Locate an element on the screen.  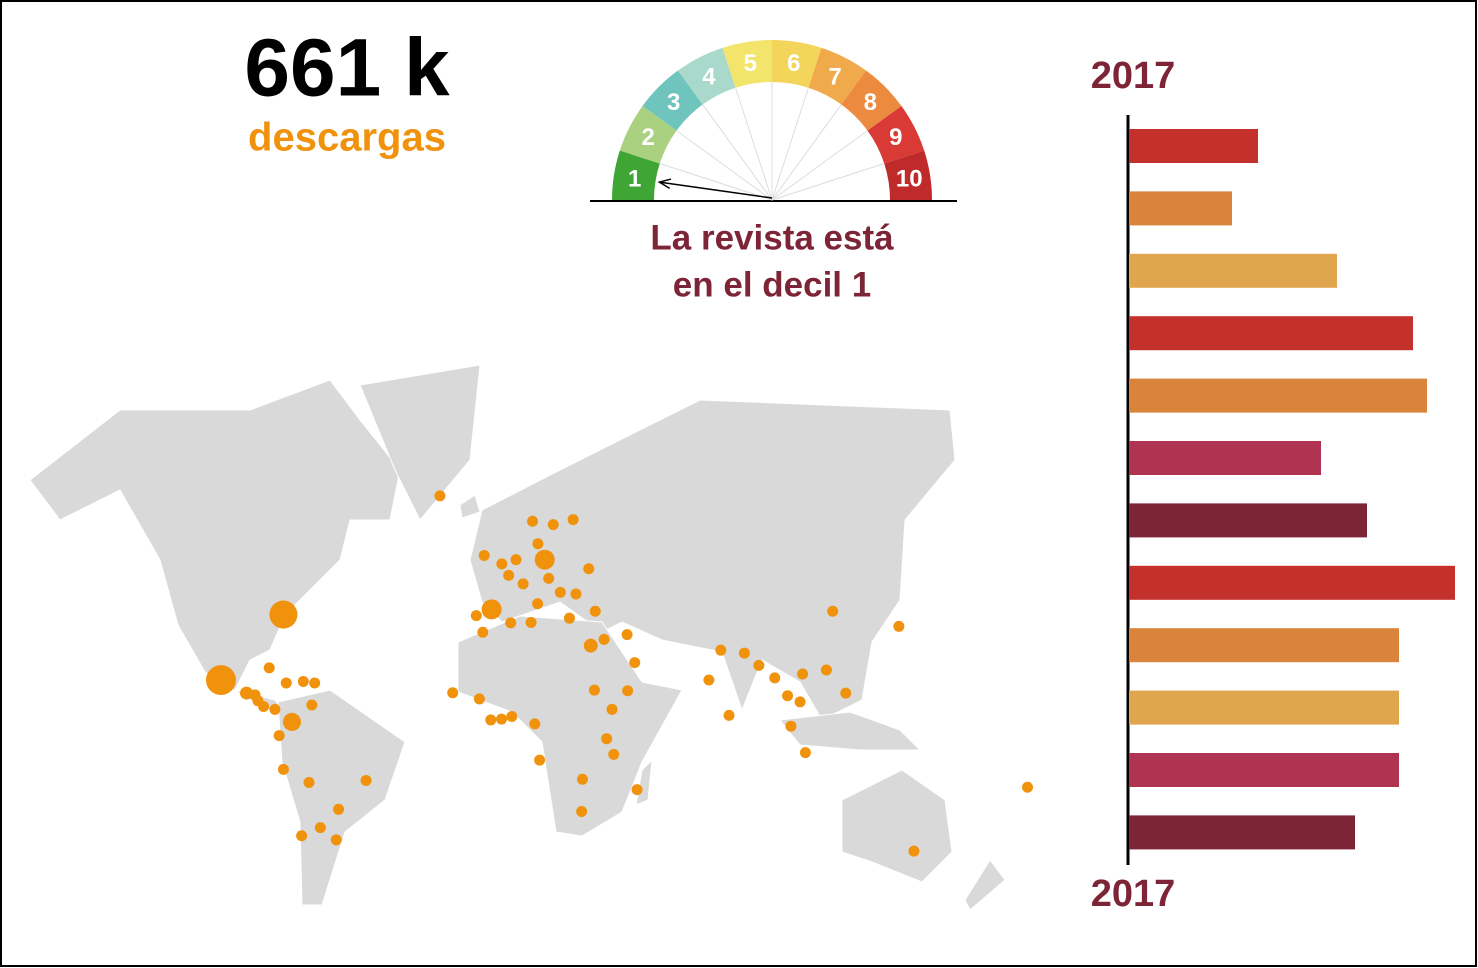
north-america is located at coordinates (215, 551).